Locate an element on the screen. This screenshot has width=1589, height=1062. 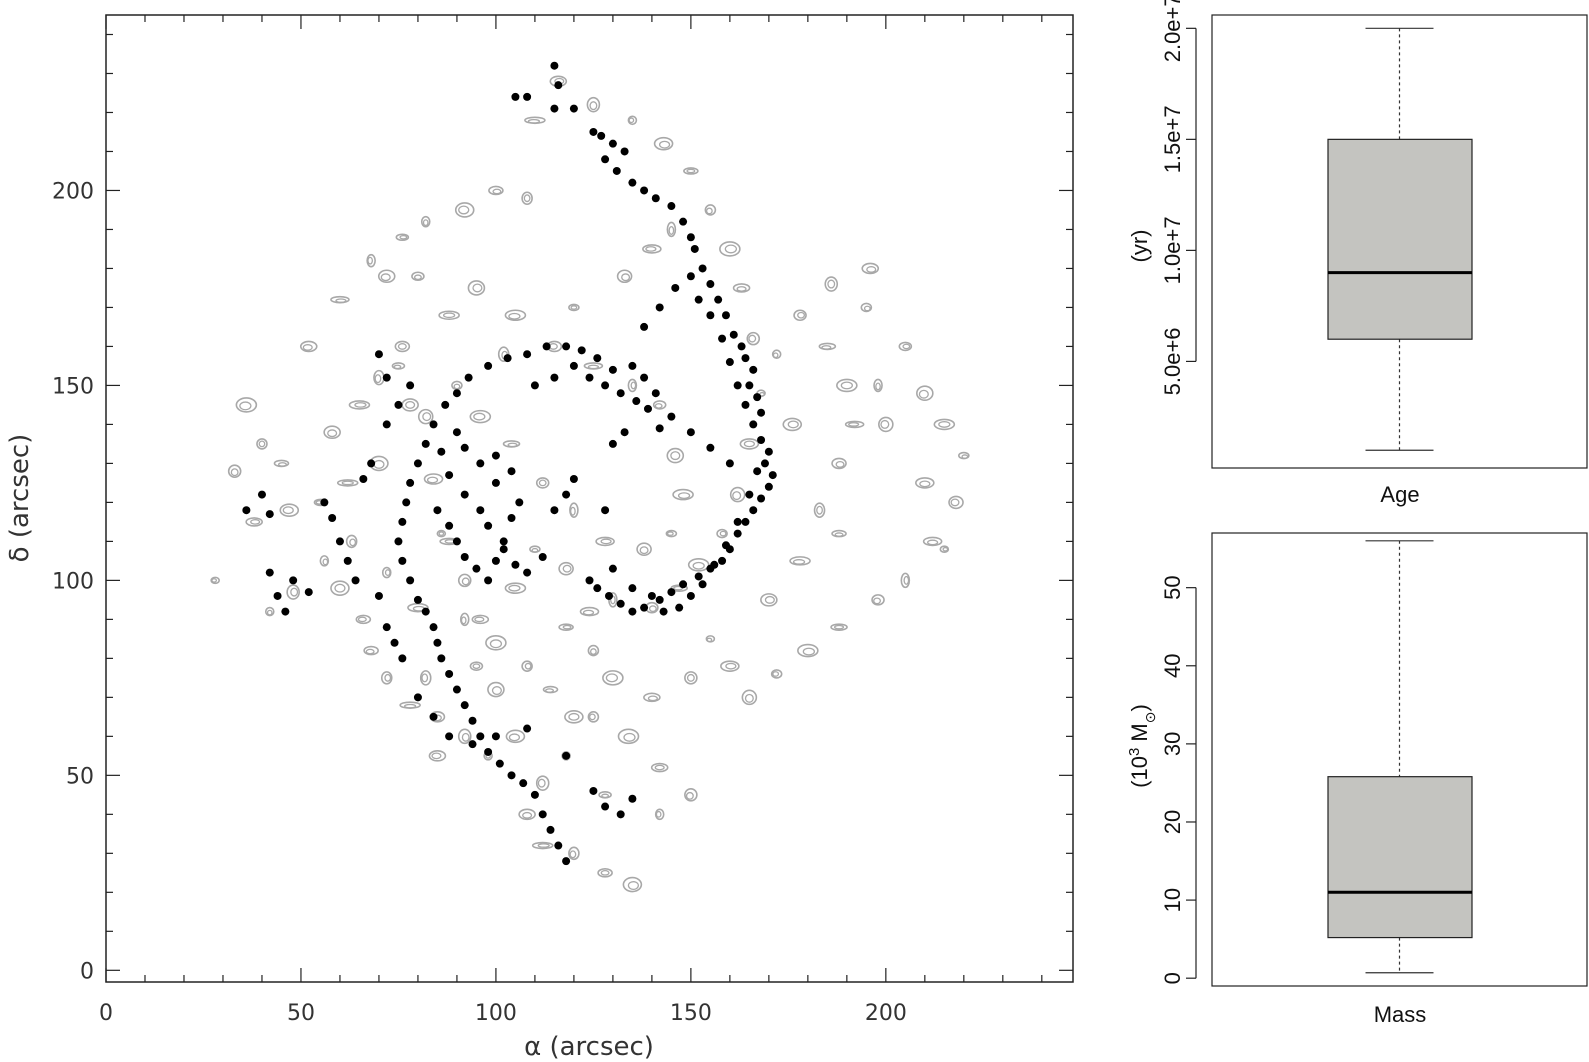
age-xlabel: Age is located at coordinates (1399, 494).